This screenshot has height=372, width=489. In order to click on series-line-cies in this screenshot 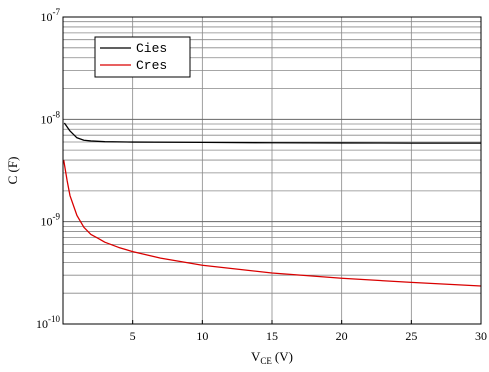, I will do `click(272, 133)`.